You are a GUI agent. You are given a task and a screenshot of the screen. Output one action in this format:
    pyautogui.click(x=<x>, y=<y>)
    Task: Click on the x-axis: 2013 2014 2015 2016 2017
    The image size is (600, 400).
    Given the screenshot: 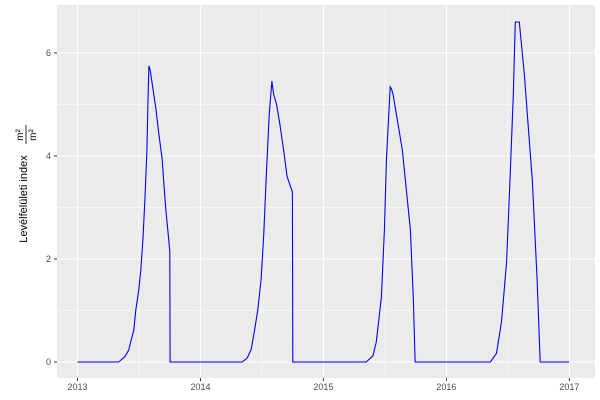 What is the action you would take?
    pyautogui.click(x=323, y=385)
    